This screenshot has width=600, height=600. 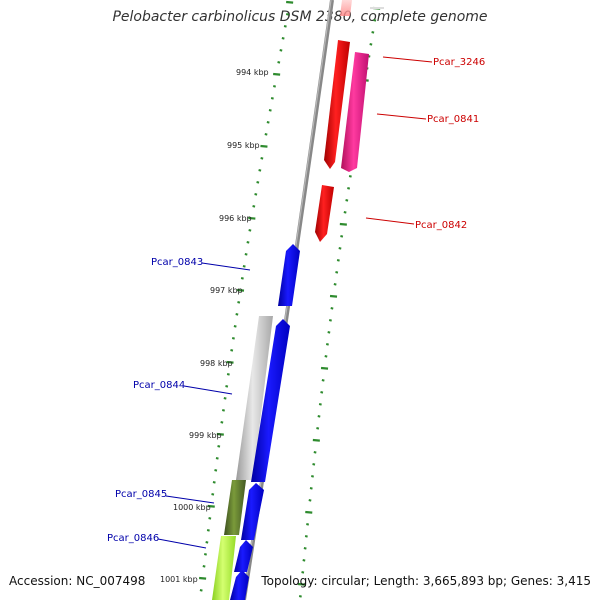 What do you see at coordinates (252, 72) in the screenshot?
I see `tick-label: 994 kbp` at bounding box center [252, 72].